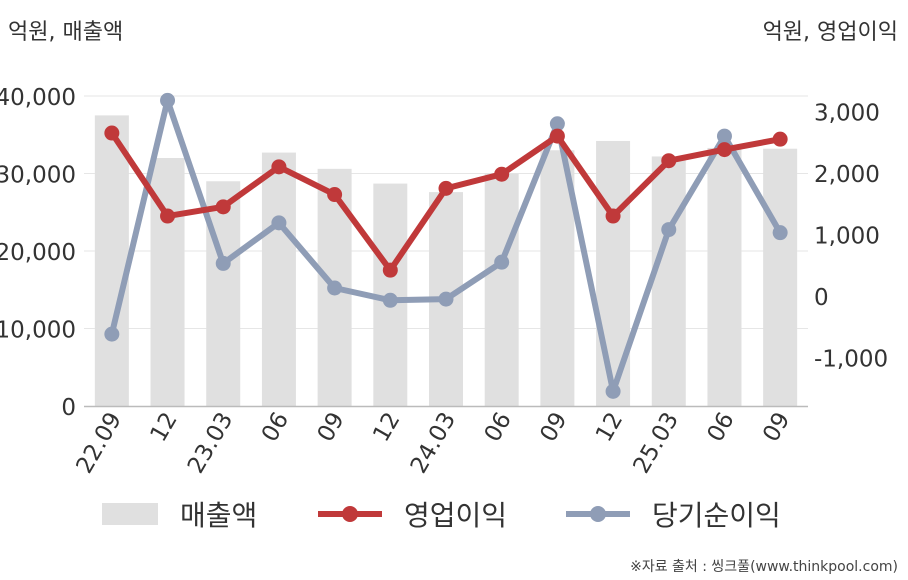  What do you see at coordinates (38, 331) in the screenshot?
I see `left-axis-tick-label: 10,000` at bounding box center [38, 331].